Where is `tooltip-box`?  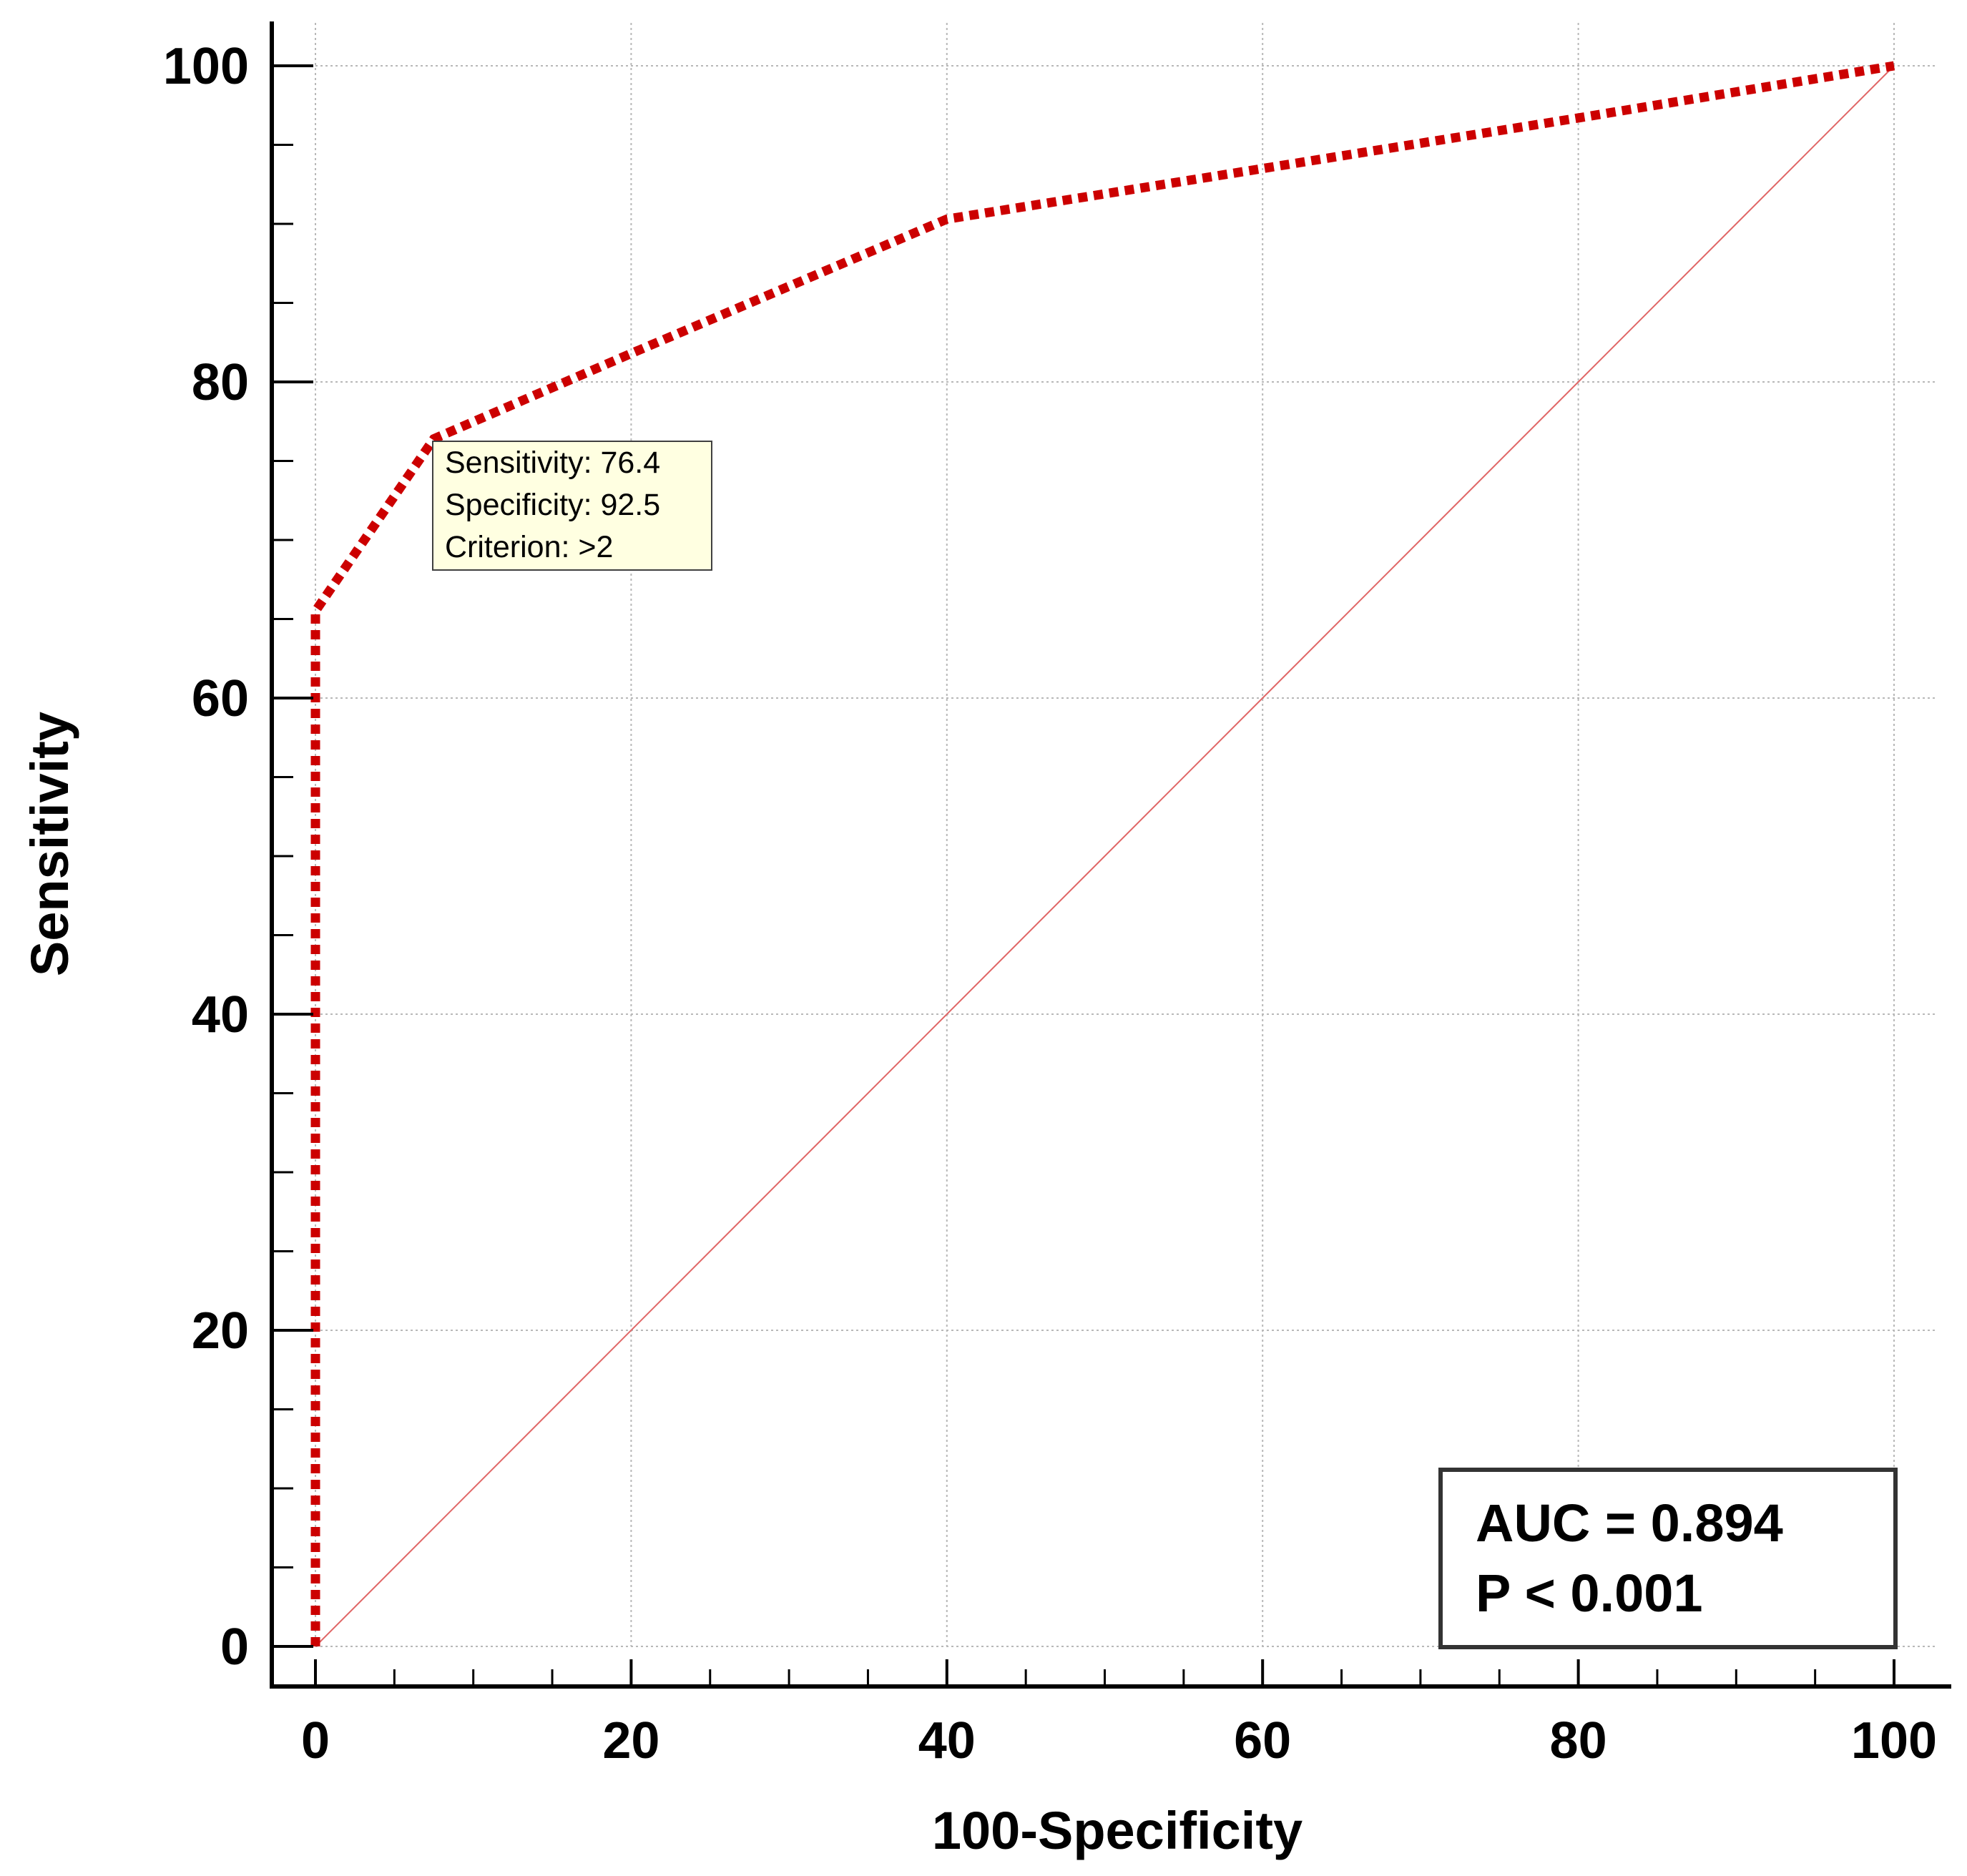
tooltip-box is located at coordinates (572, 506).